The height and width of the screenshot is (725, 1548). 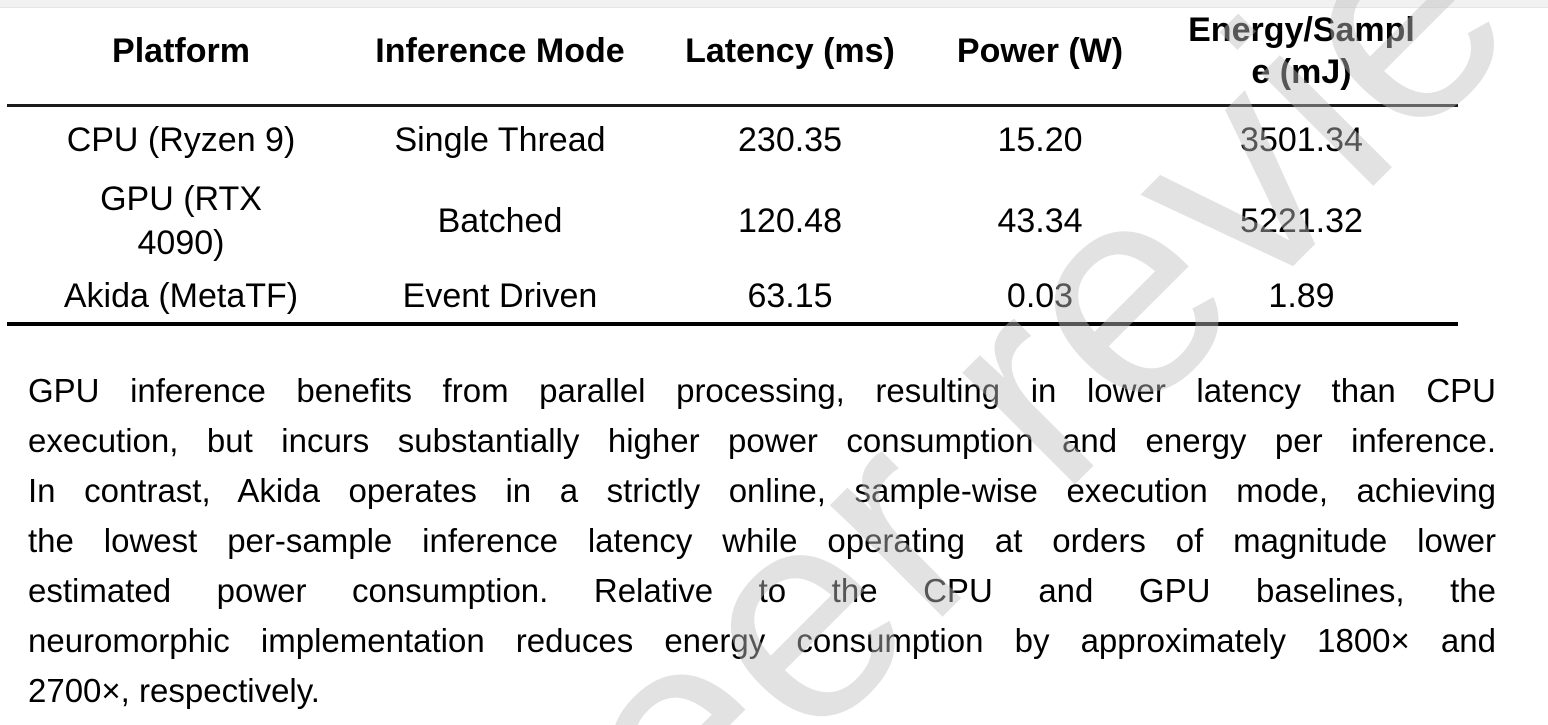 What do you see at coordinates (174, 690) in the screenshot?
I see `paragraph-line: 2700×, respectively.` at bounding box center [174, 690].